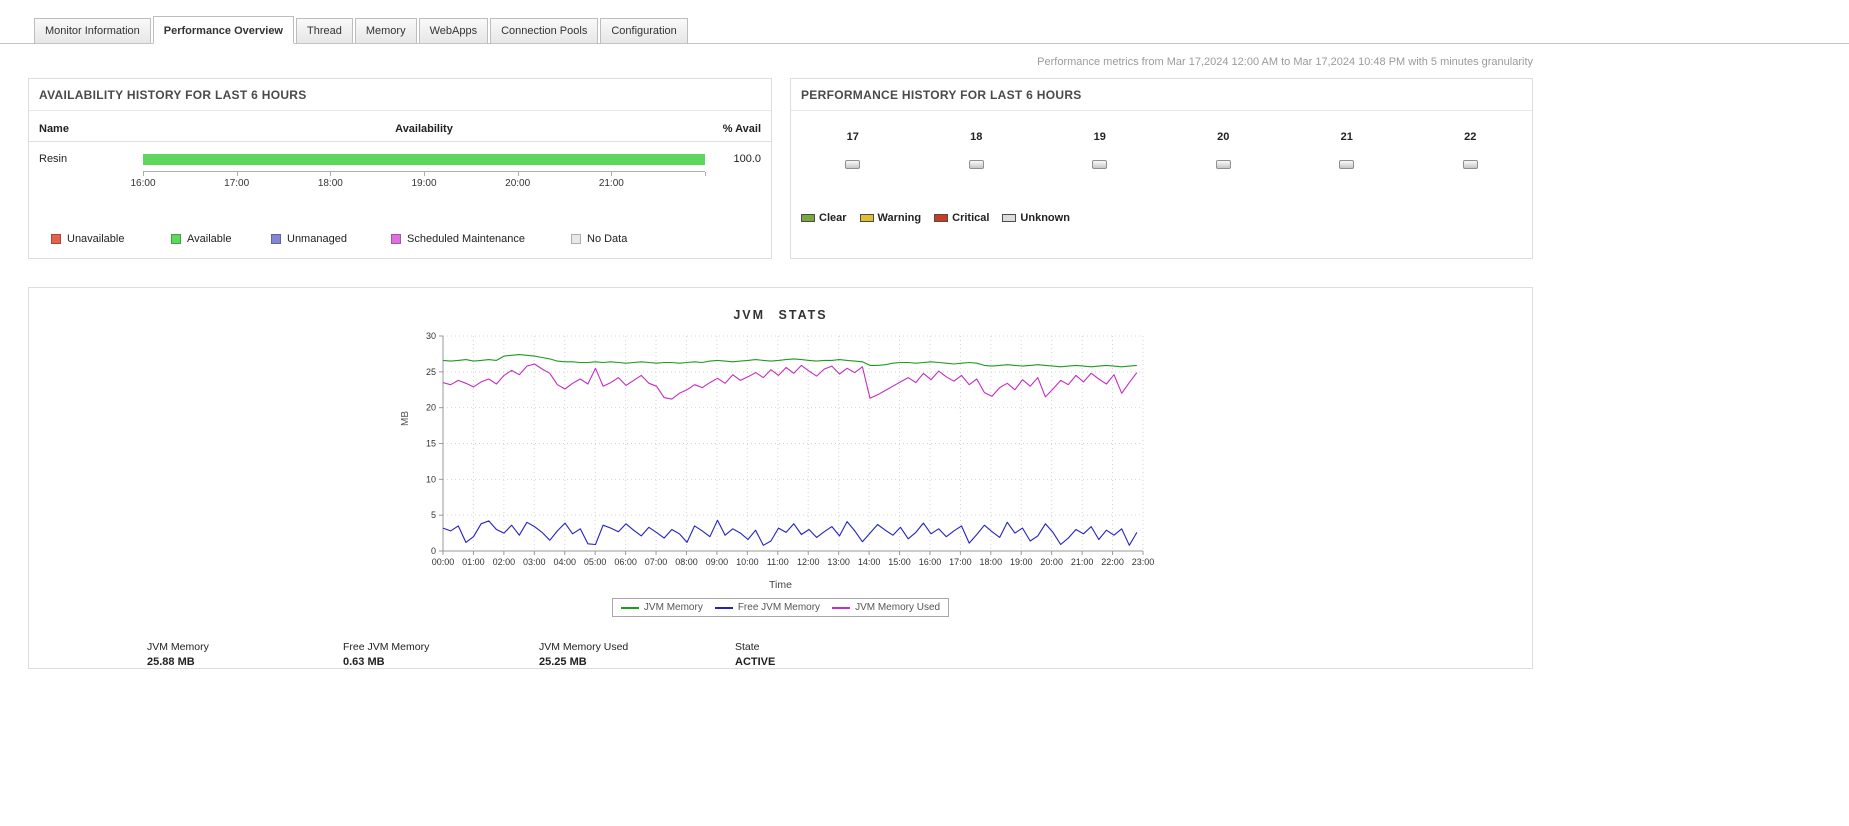  What do you see at coordinates (424, 183) in the screenshot?
I see `axis-tick-label: 19:00` at bounding box center [424, 183].